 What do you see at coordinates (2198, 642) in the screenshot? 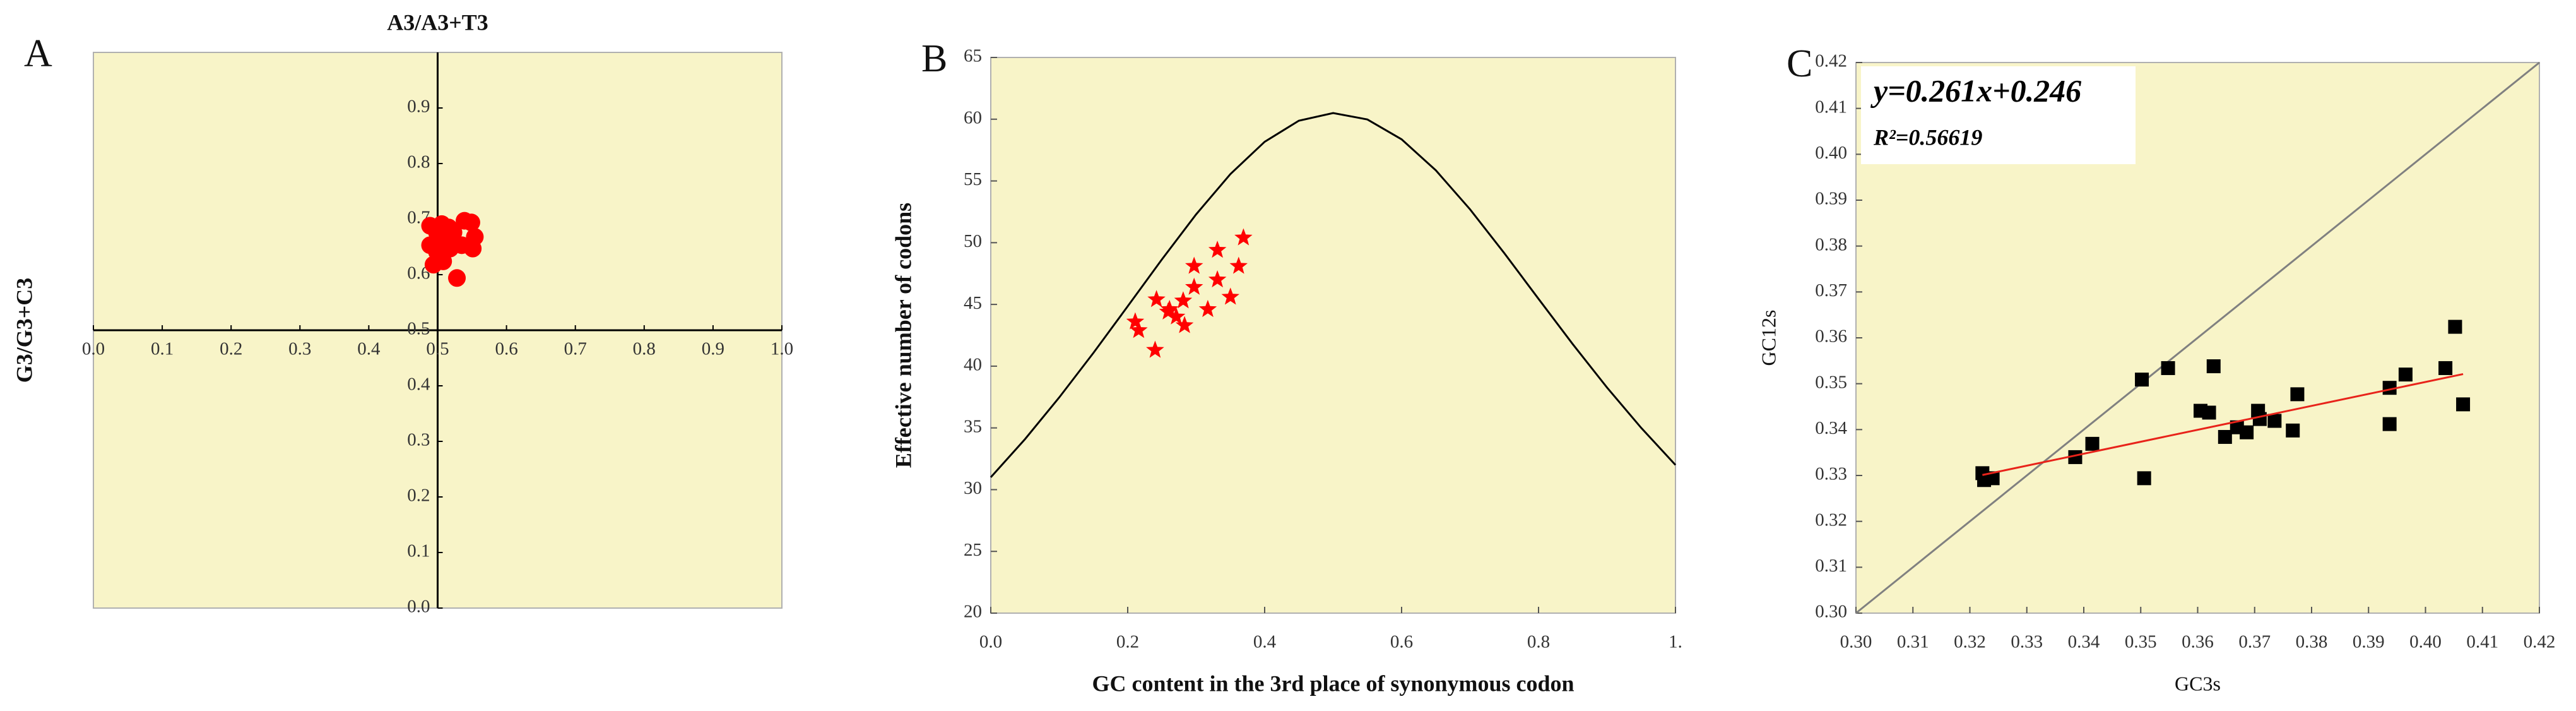
I see `x-tick-label: 0.36` at bounding box center [2198, 642].